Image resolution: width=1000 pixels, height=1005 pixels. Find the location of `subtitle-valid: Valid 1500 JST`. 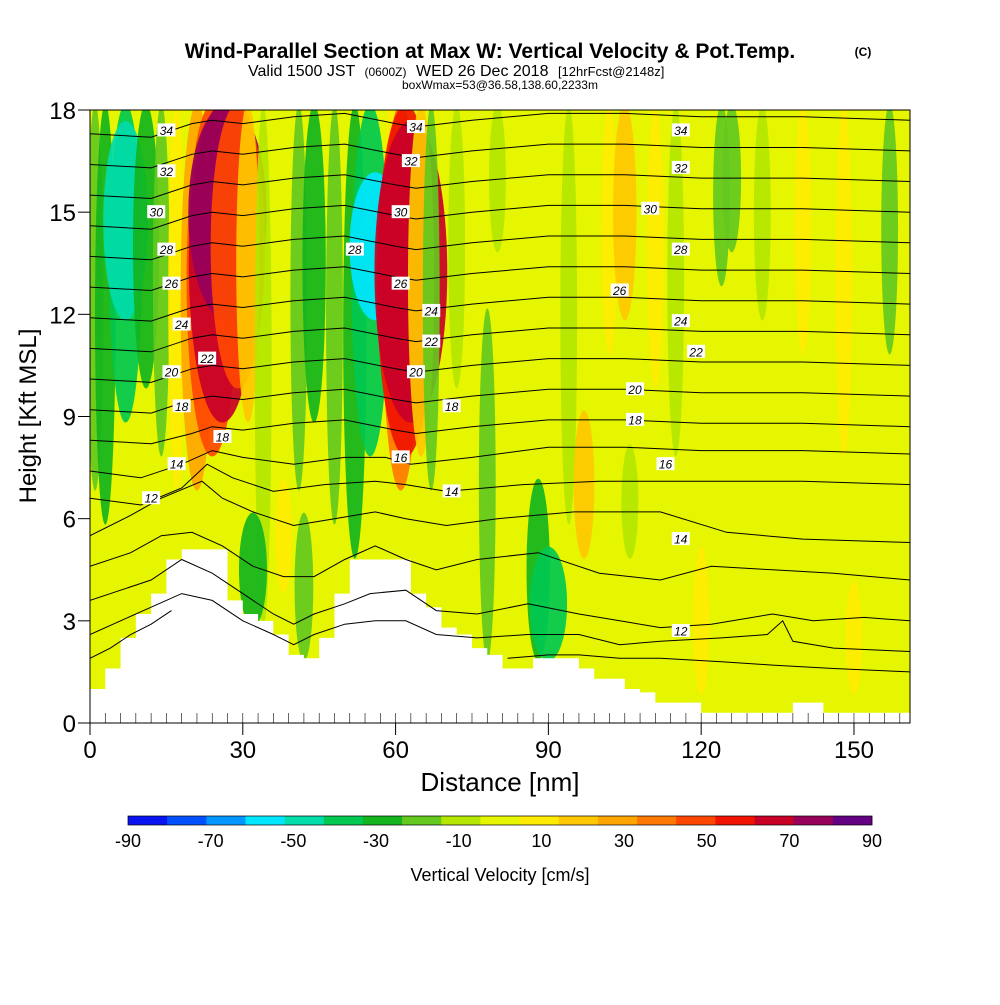

subtitle-valid: Valid 1500 JST is located at coordinates (302, 71).